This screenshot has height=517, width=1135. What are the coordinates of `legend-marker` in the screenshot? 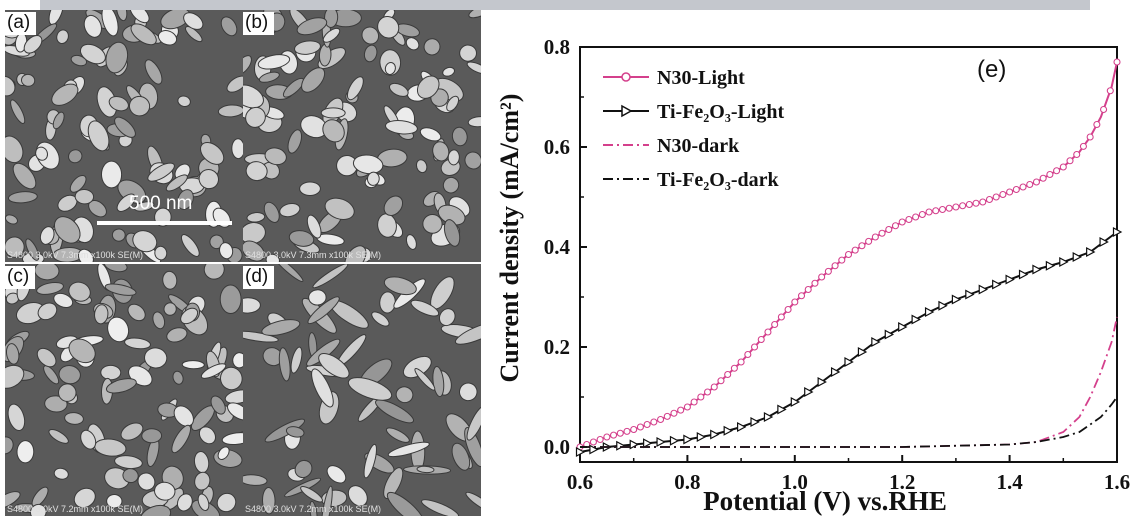 It's located at (627, 111).